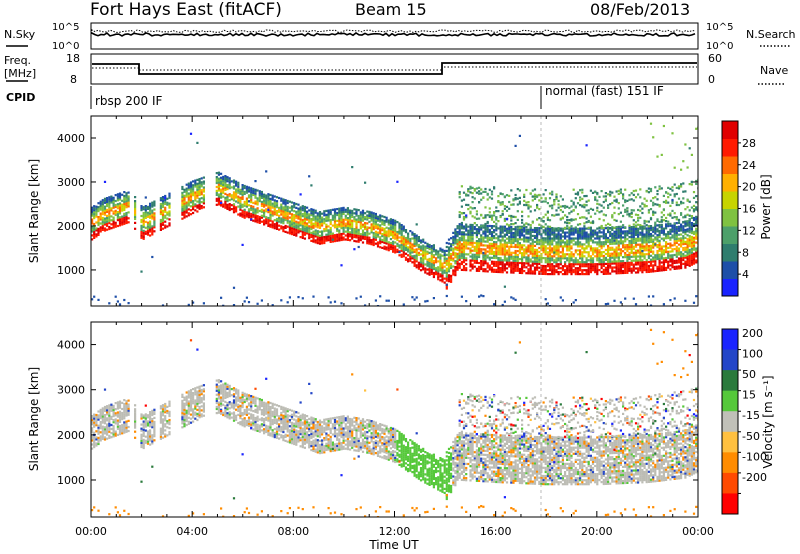  What do you see at coordinates (771, 34) in the screenshot?
I see `nsearch-label: N.Search` at bounding box center [771, 34].